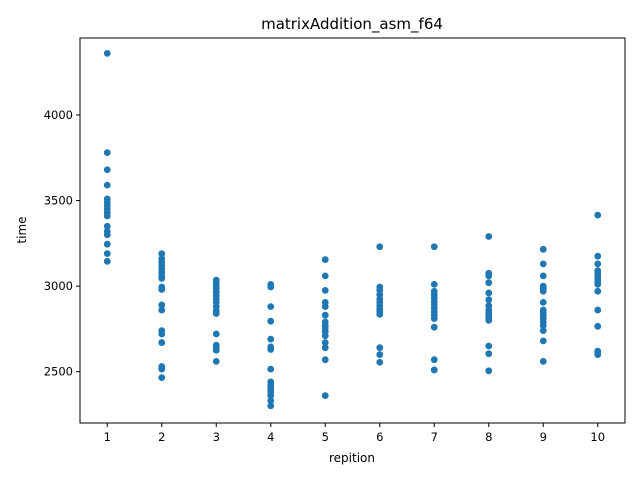 This screenshot has width=640, height=480. Describe the element at coordinates (58, 201) in the screenshot. I see `y-tick-label: 3500` at that location.